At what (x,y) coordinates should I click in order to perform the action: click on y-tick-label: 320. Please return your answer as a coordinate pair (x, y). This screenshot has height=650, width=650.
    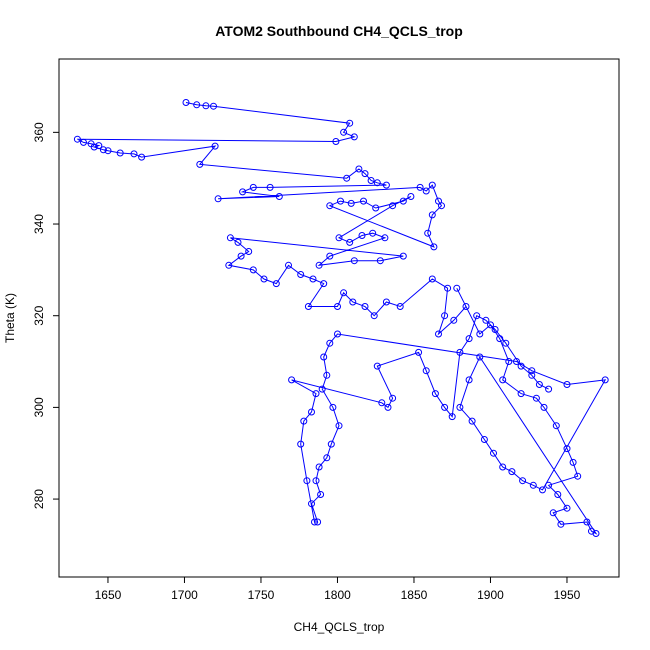
    Looking at the image, I should click on (39, 315).